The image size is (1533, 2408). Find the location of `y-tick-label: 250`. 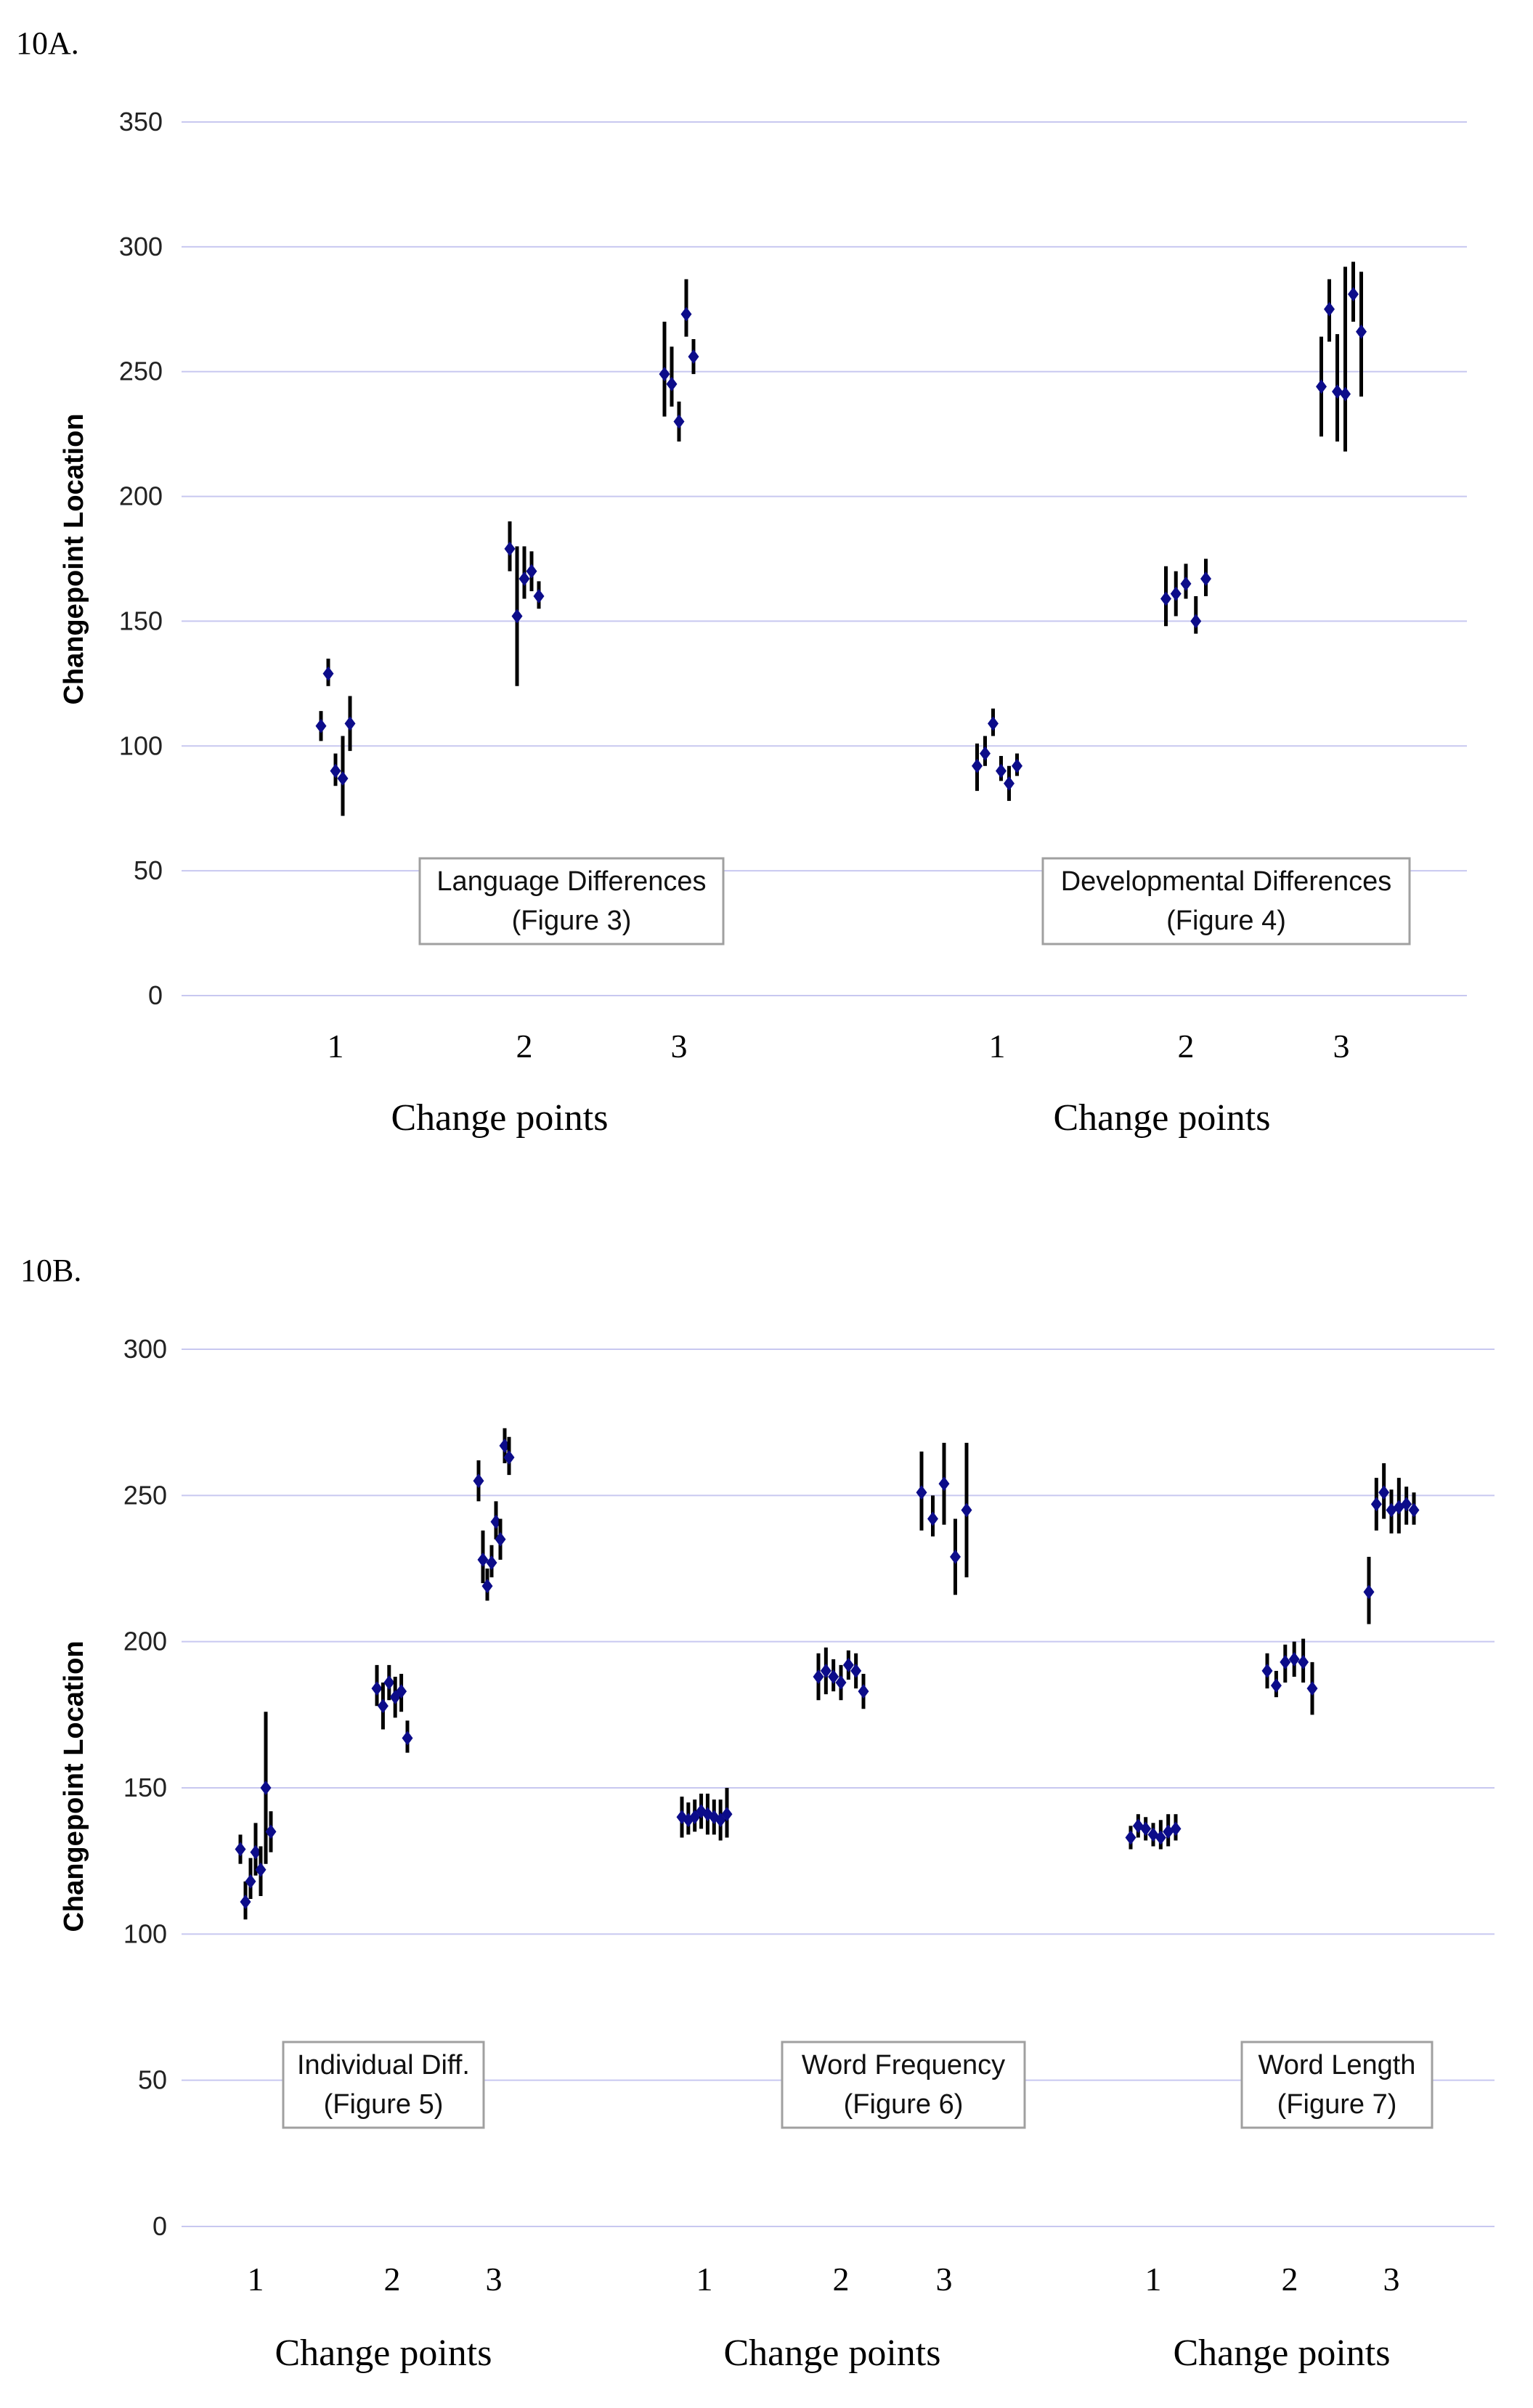

y-tick-label: 250 is located at coordinates (145, 1495).